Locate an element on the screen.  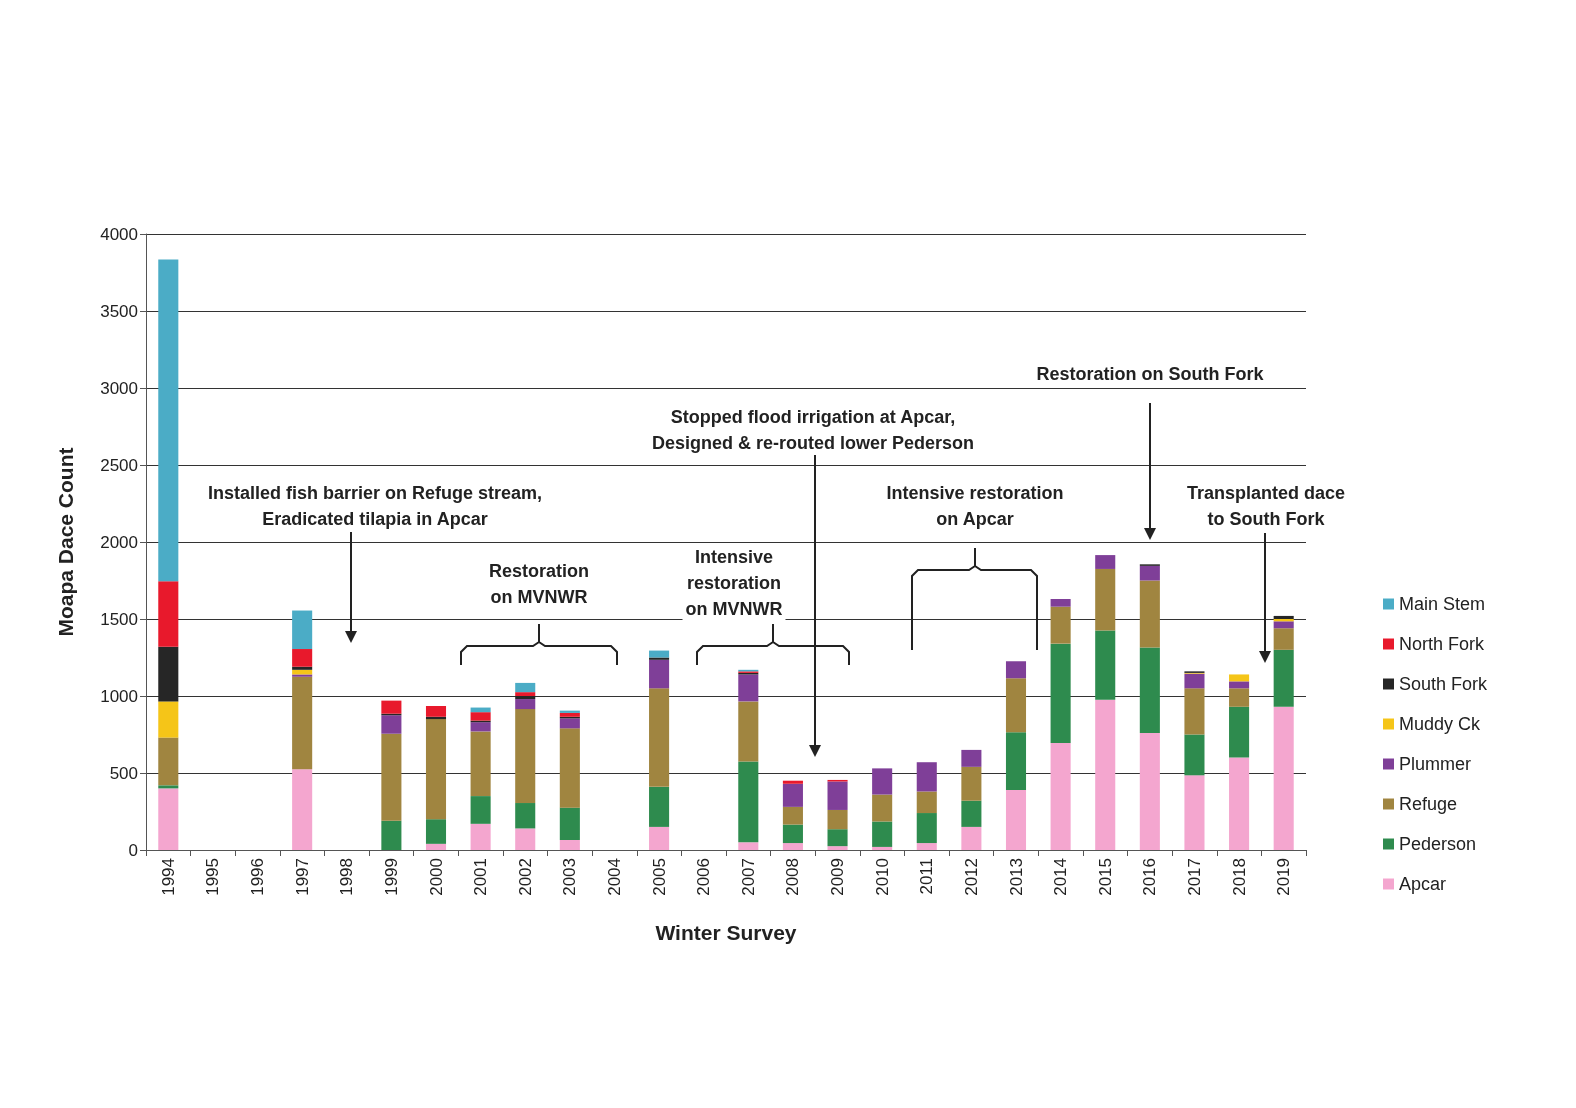
legend-label: Muddy Ck is located at coordinates (1440, 724).